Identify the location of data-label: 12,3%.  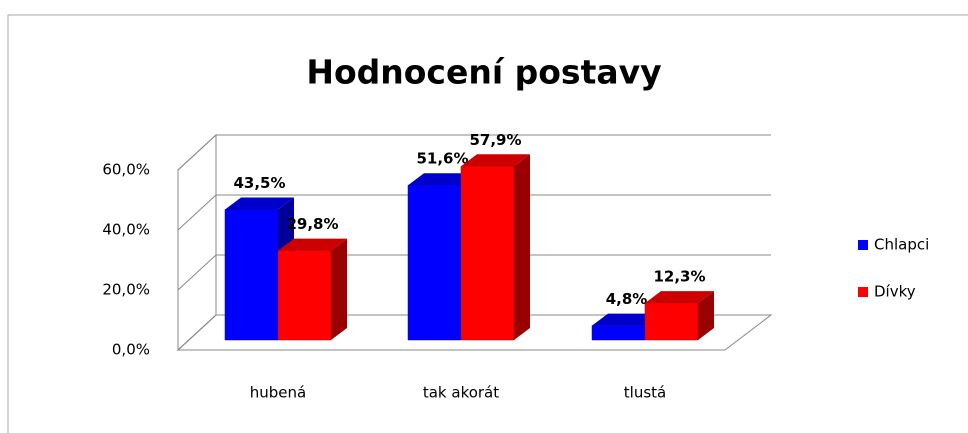
(679, 277).